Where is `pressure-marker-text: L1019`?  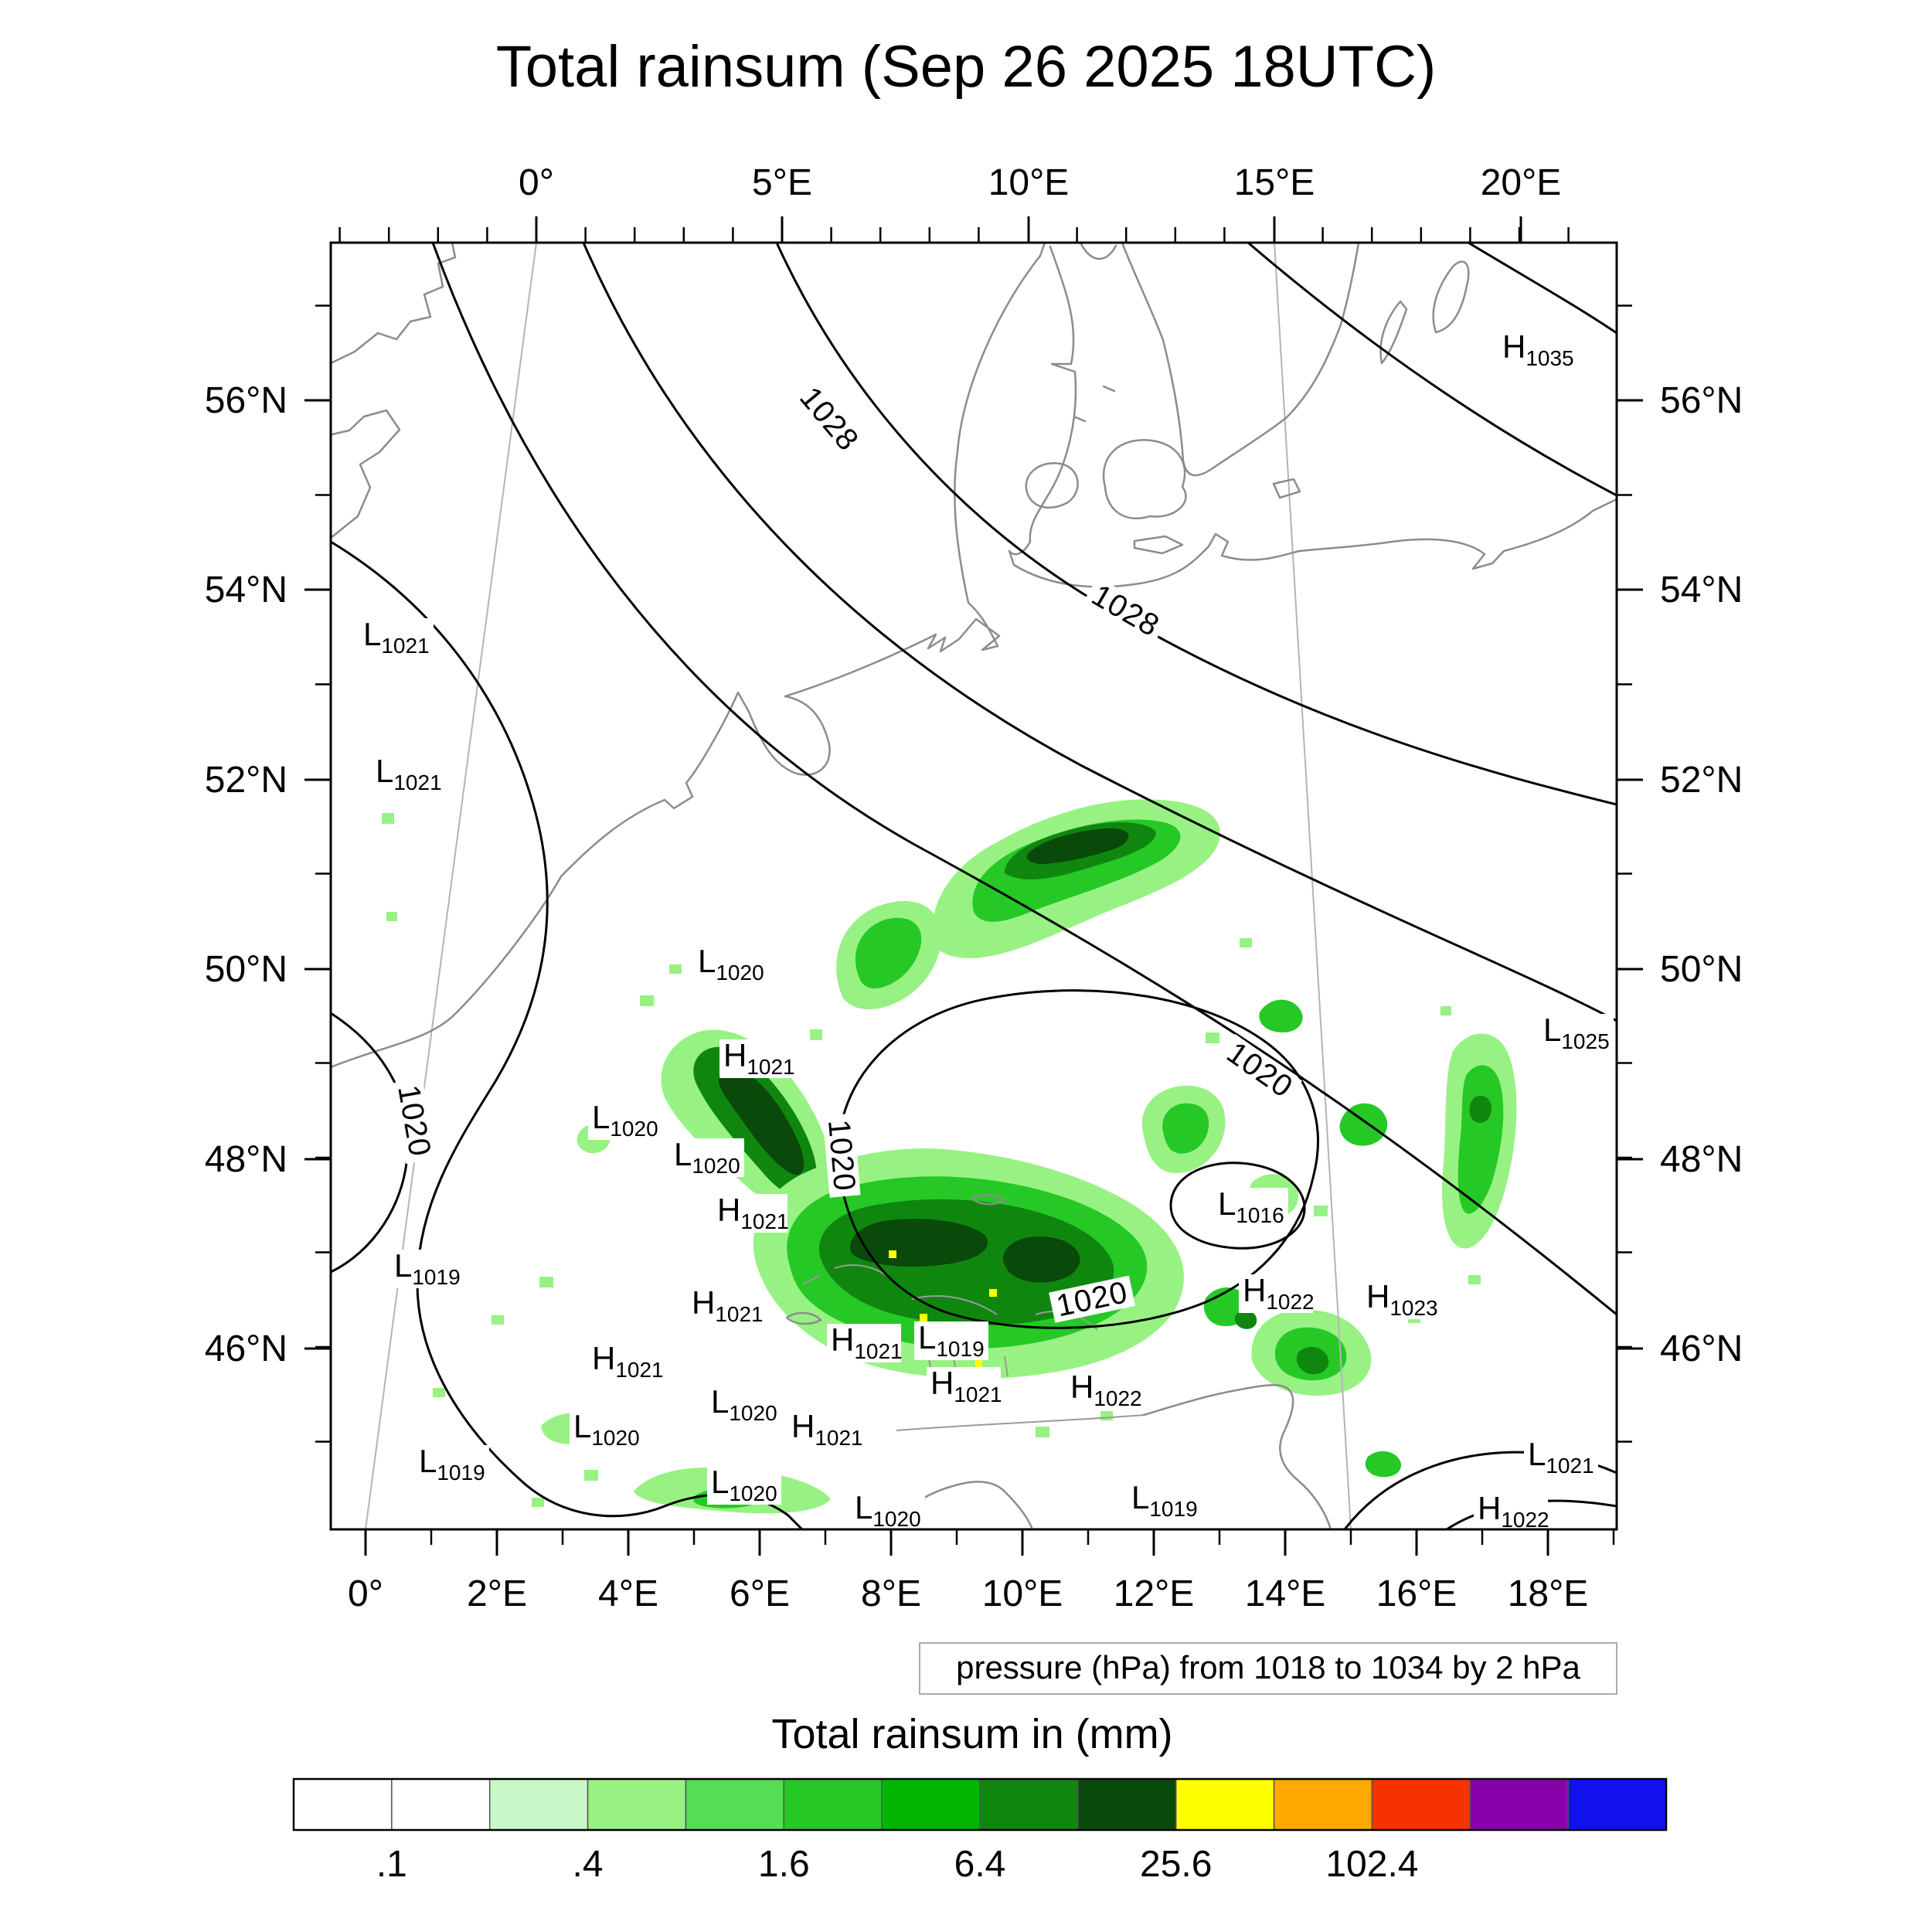 pressure-marker-text: L1019 is located at coordinates (452, 1464).